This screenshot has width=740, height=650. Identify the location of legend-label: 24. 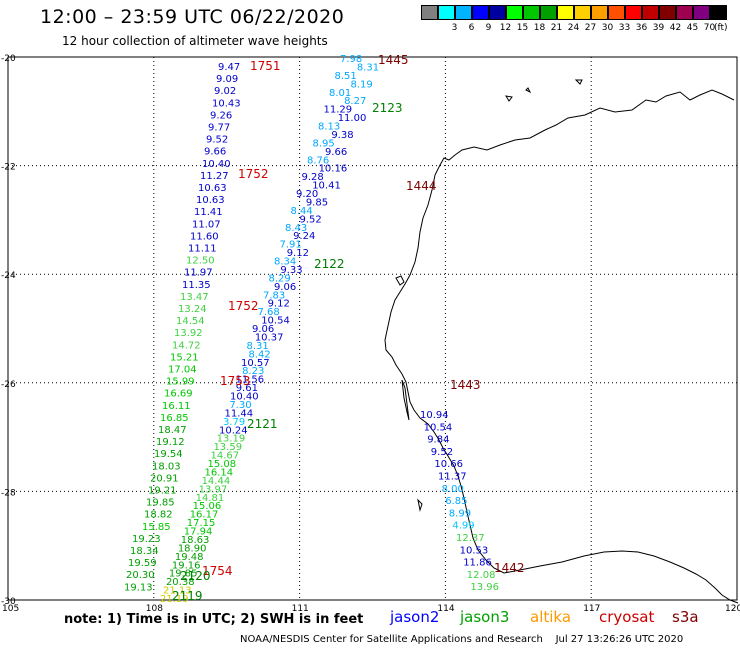
(573, 28).